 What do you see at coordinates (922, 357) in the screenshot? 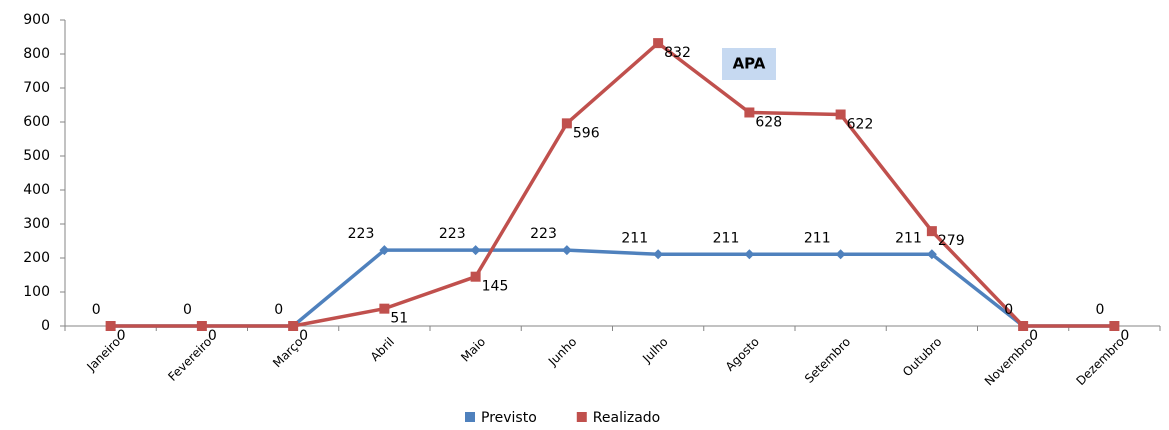
I see `x-tick-label: Outubro` at bounding box center [922, 357].